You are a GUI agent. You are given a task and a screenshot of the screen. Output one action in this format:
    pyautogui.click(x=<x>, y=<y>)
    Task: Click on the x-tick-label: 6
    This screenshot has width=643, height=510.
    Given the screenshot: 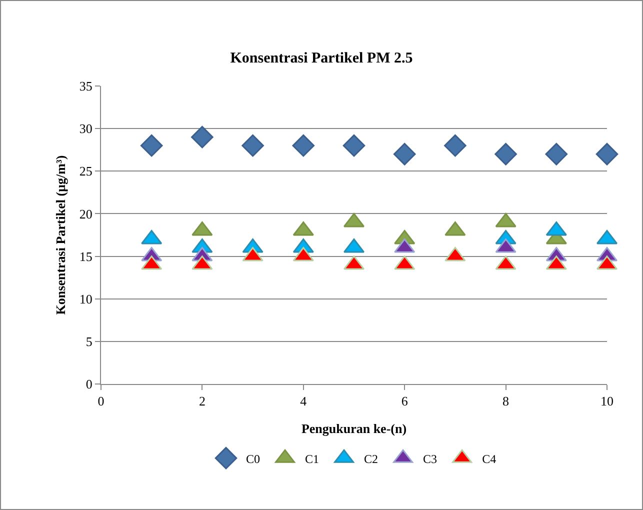 What is the action you would take?
    pyautogui.click(x=404, y=401)
    